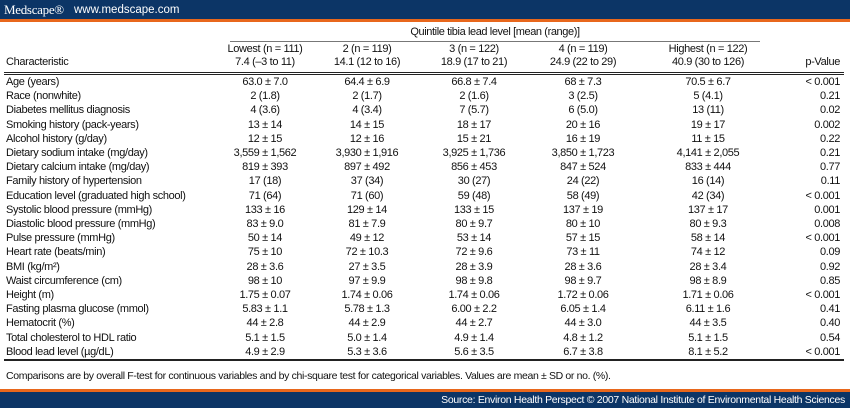  What do you see at coordinates (474, 337) in the screenshot?
I see `cell-value: 4.9 ± 1.4` at bounding box center [474, 337].